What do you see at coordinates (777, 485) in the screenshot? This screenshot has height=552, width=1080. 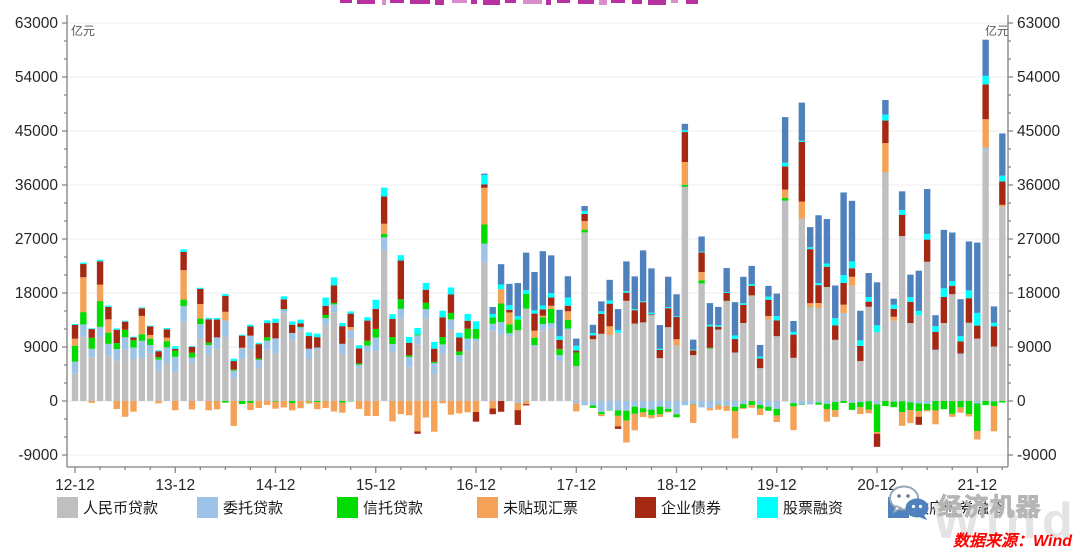 I see `x-tick-label: 19-12` at bounding box center [777, 485].